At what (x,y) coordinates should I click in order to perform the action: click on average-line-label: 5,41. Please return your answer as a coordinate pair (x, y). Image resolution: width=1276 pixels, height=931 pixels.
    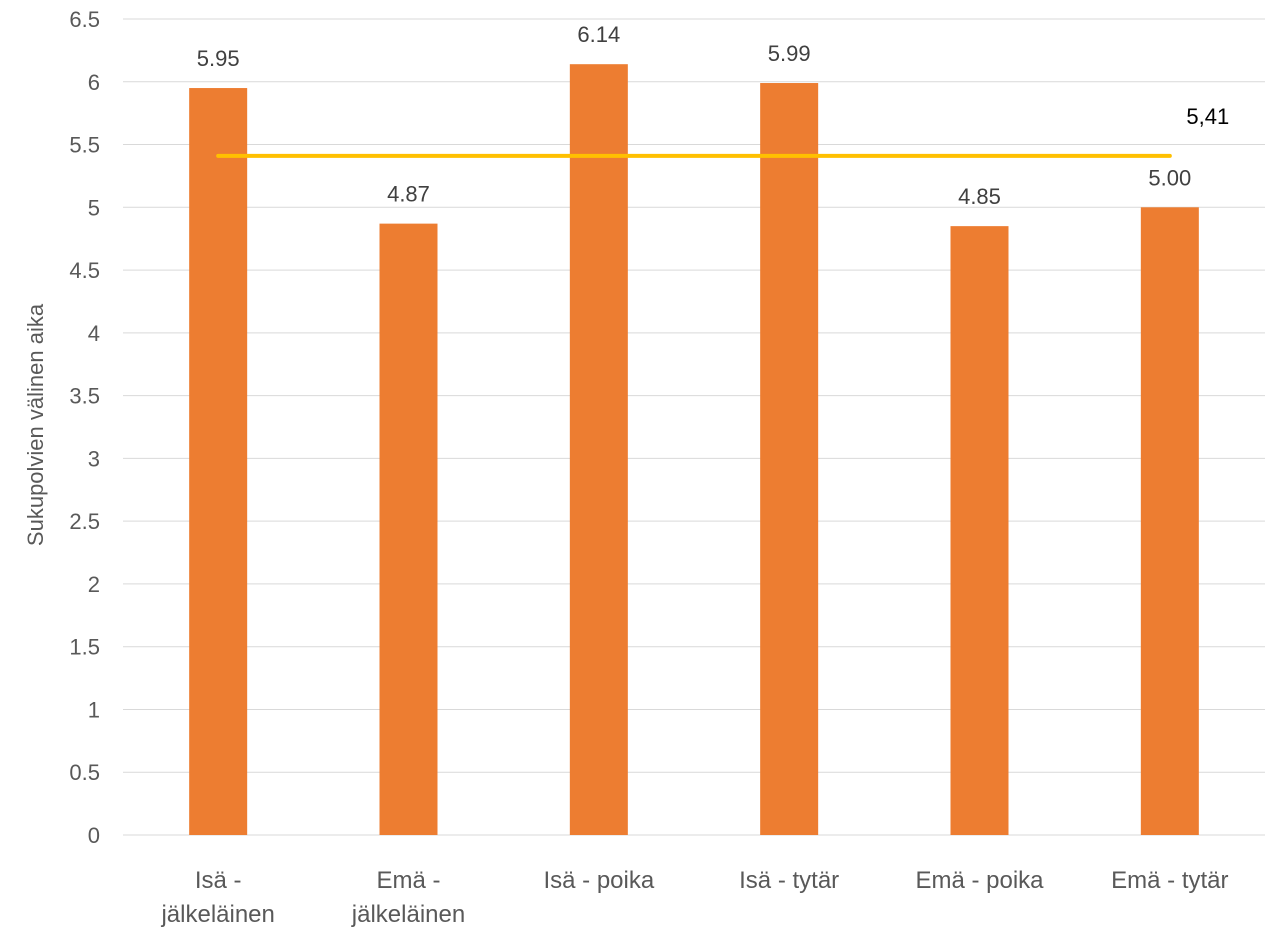
    Looking at the image, I should click on (1207, 116).